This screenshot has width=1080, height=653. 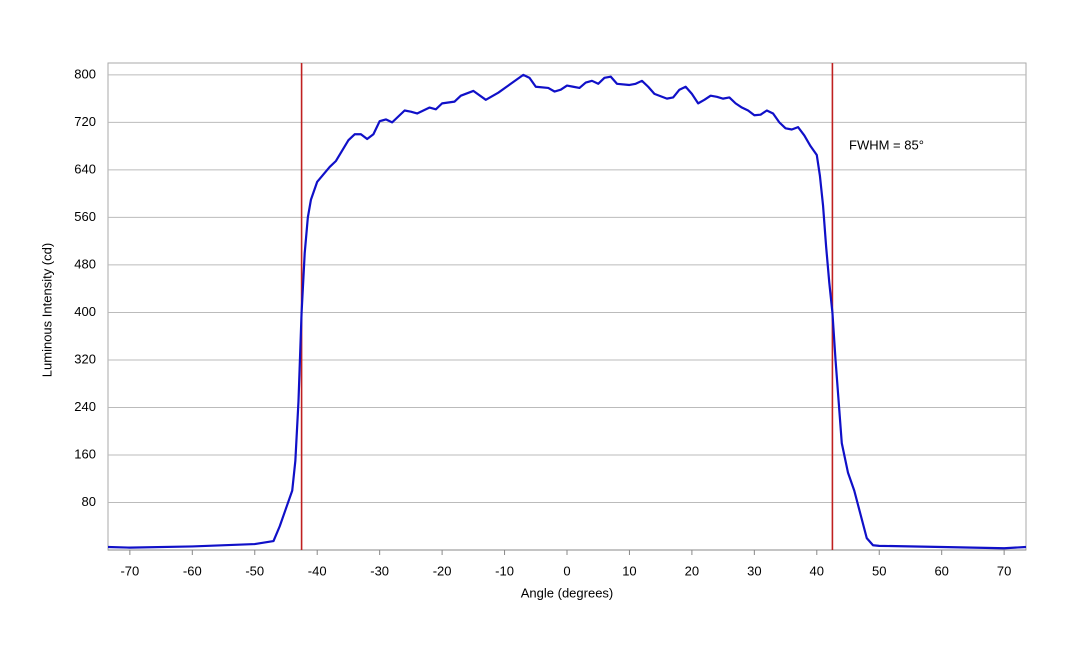 What do you see at coordinates (46, 310) in the screenshot?
I see `y-axis-label: Luminous Intensity (cd)` at bounding box center [46, 310].